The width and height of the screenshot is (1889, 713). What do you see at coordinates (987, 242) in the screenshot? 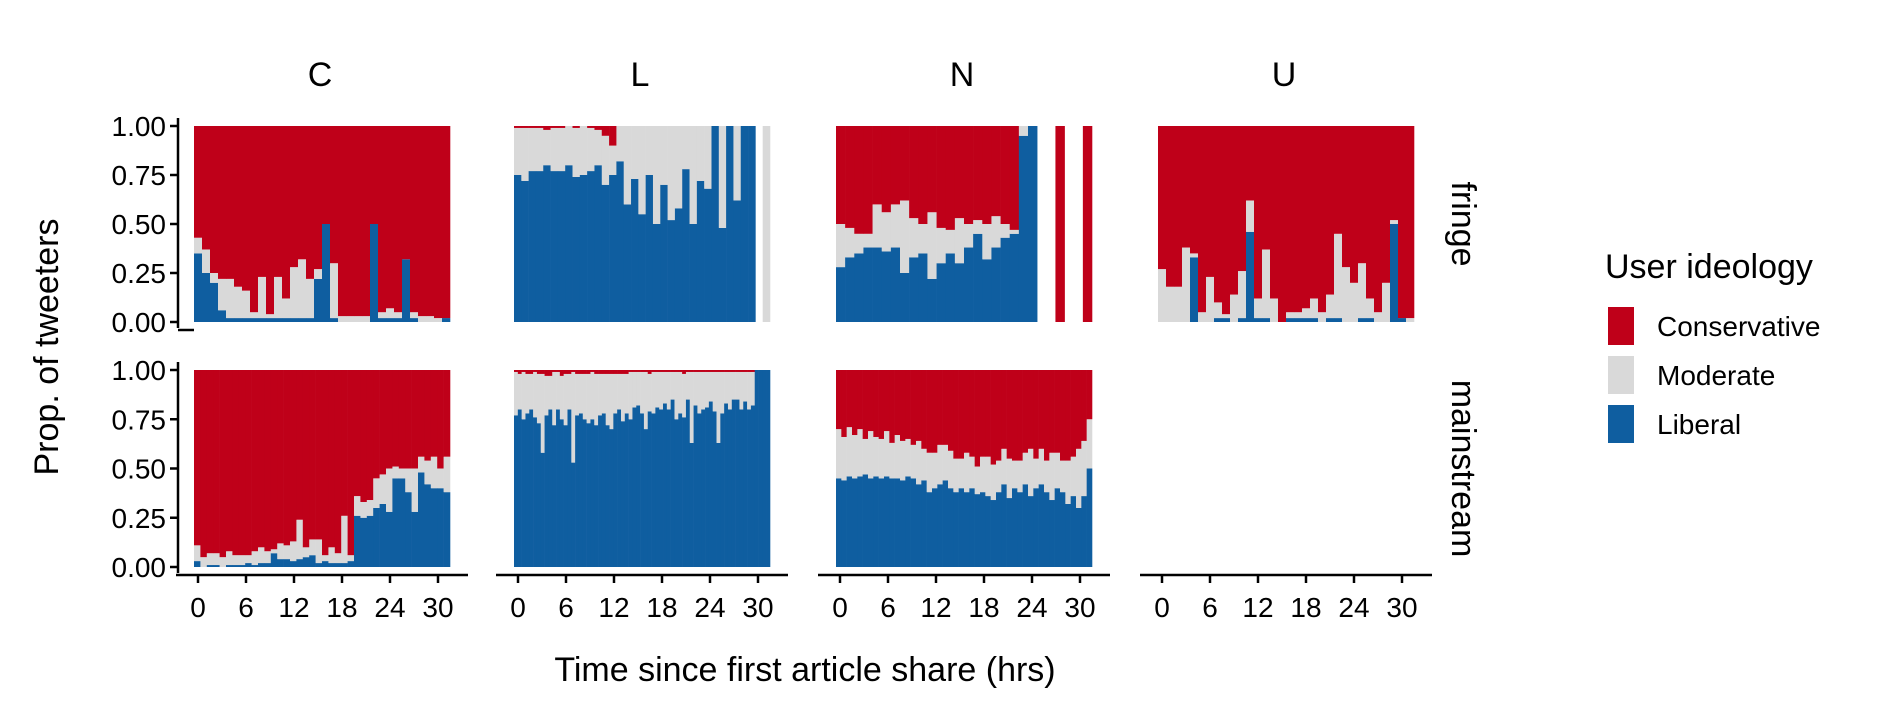
I see `bar-N-fringe-16-moderate` at bounding box center [987, 242].